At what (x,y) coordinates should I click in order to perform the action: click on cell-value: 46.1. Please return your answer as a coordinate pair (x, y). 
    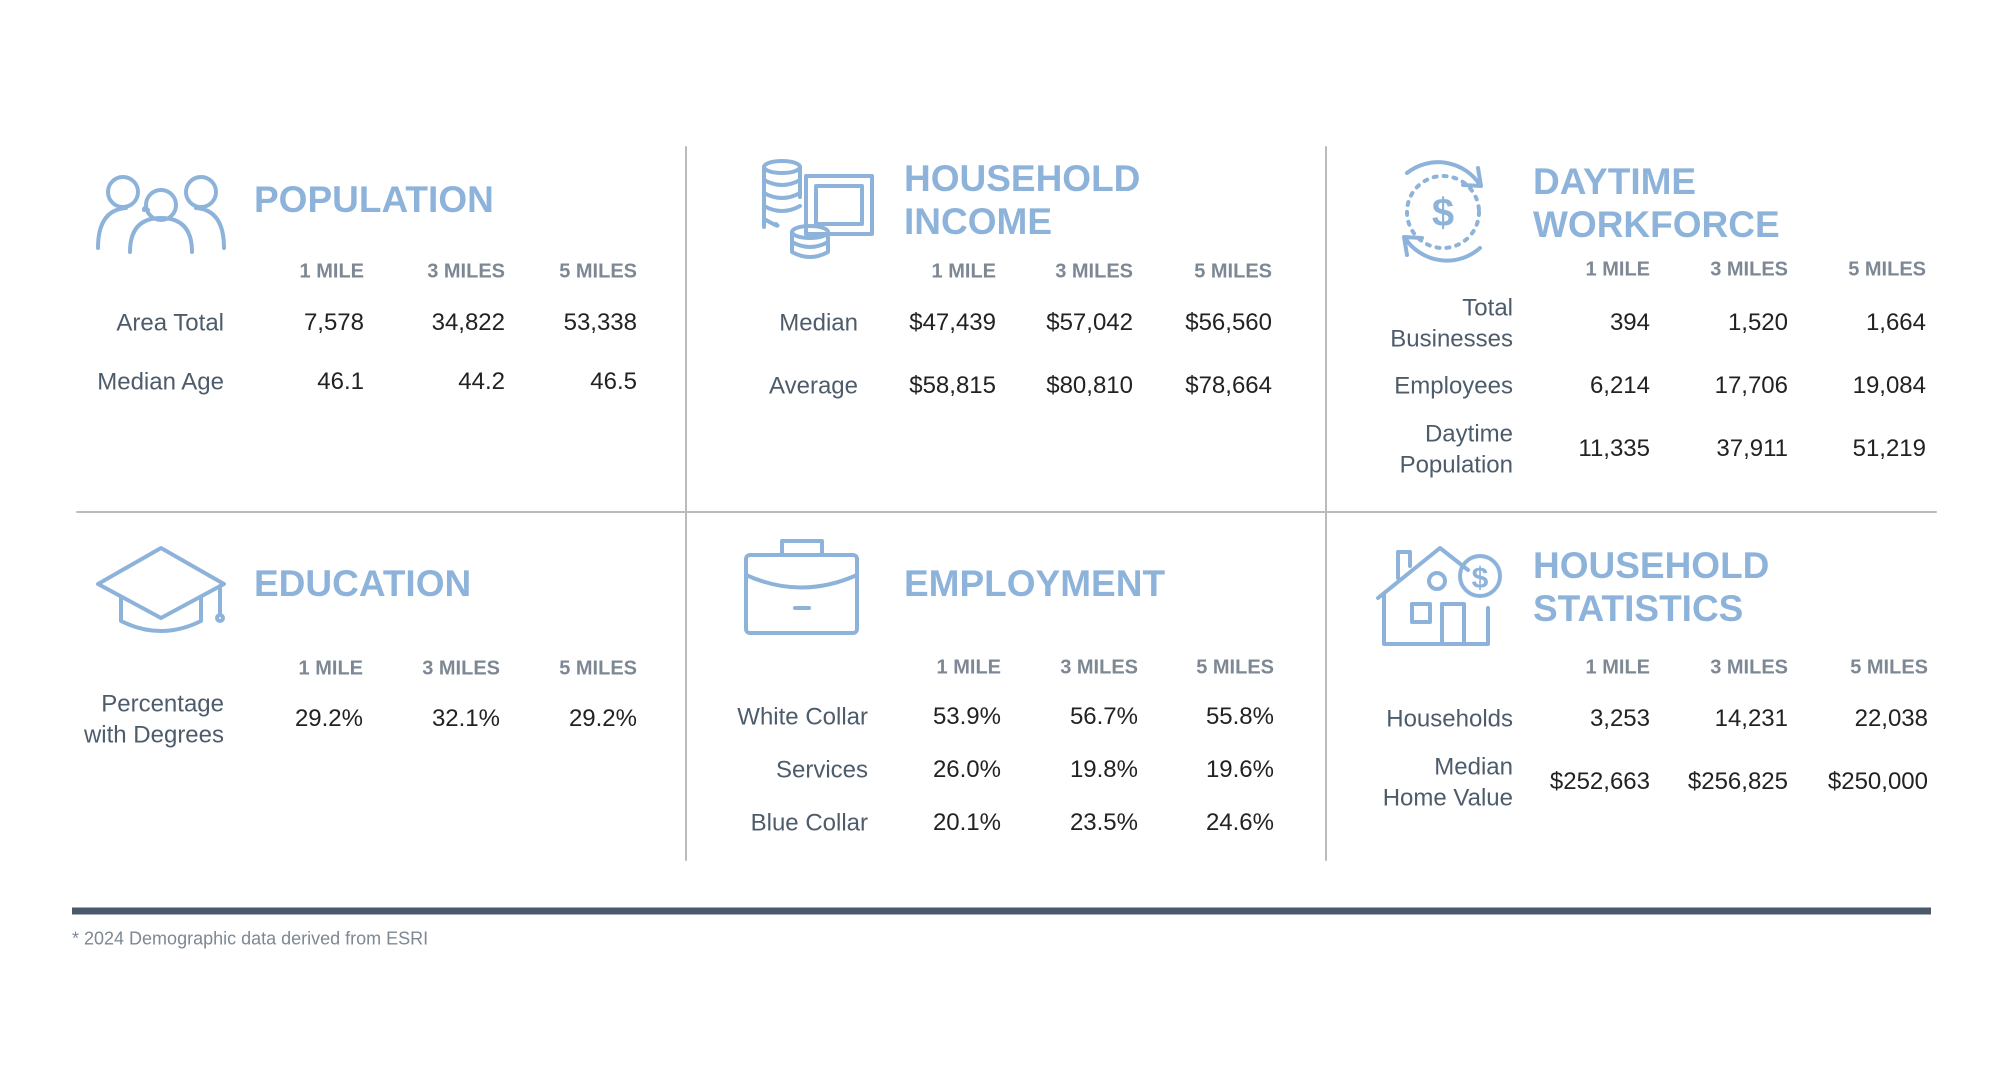
    Looking at the image, I should click on (340, 381).